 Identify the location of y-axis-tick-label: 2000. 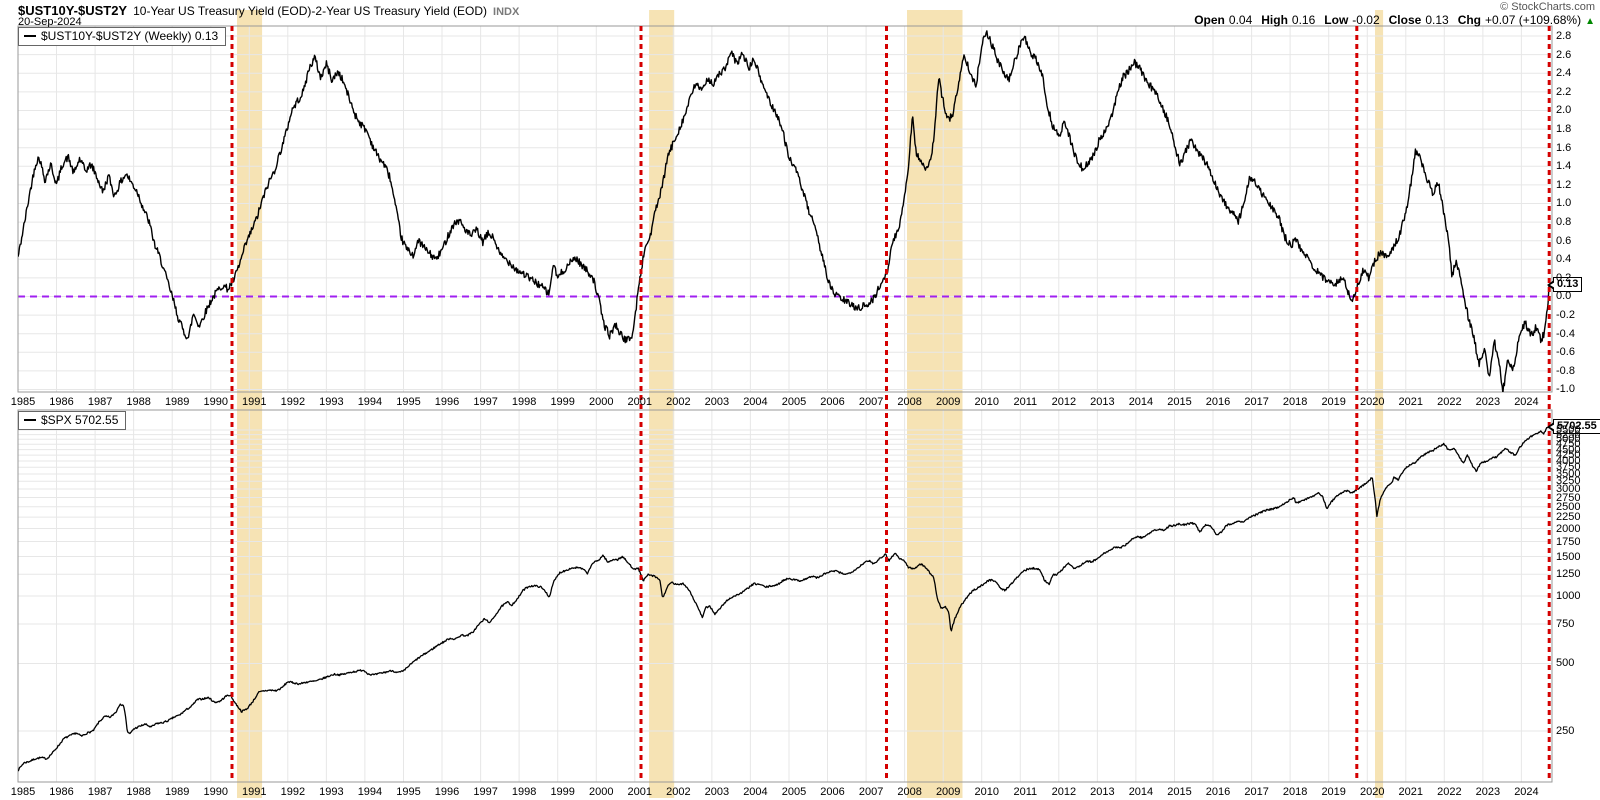
(1568, 528).